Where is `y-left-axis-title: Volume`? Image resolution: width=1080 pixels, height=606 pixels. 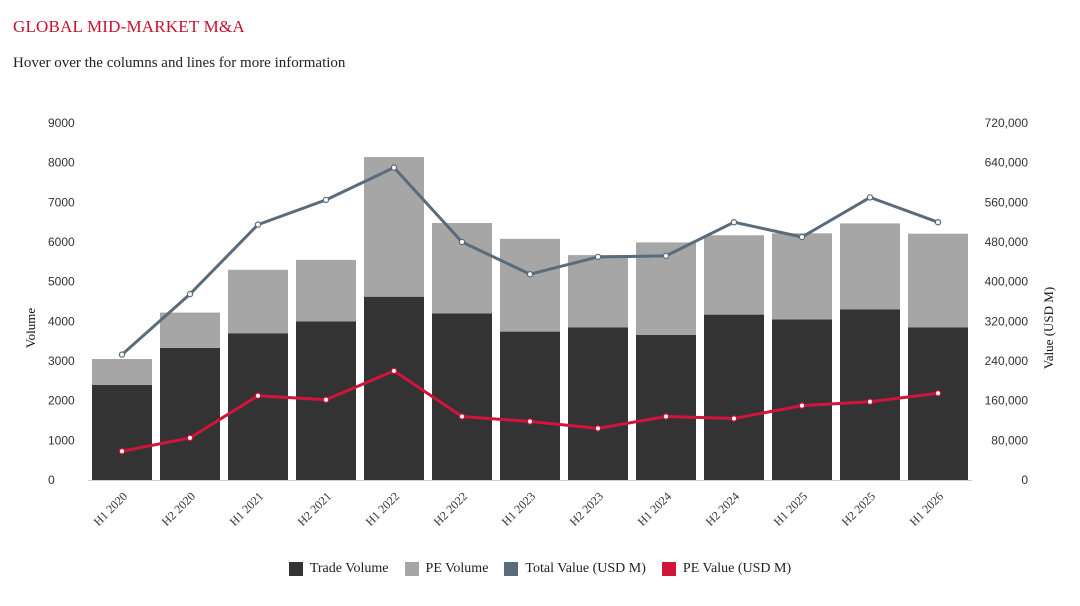
y-left-axis-title: Volume is located at coordinates (30, 328).